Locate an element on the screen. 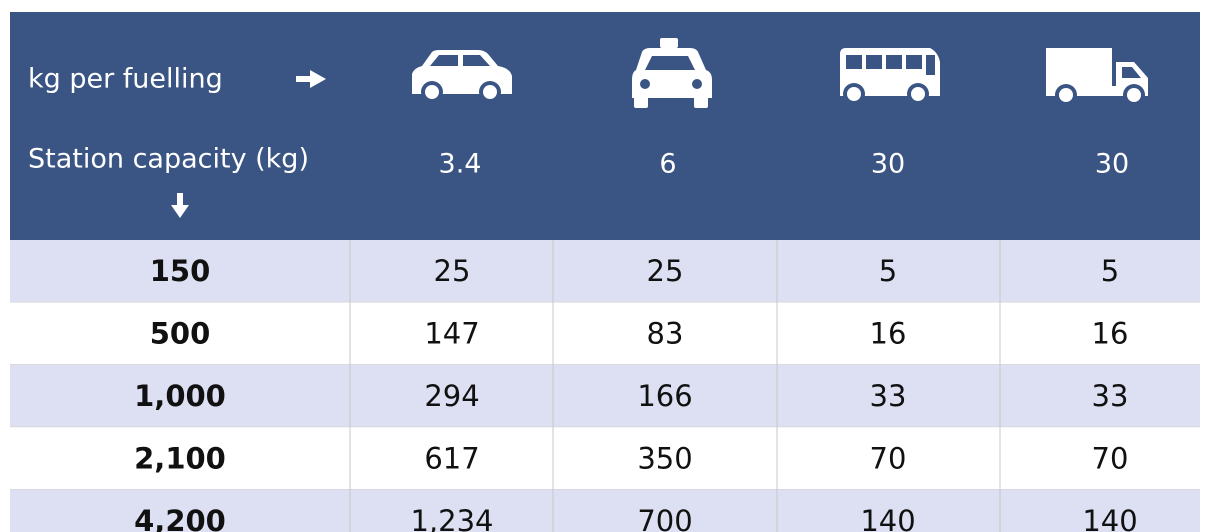 Image resolution: width=1213 pixels, height=532 pixels. truck-icon is located at coordinates (1097, 77).